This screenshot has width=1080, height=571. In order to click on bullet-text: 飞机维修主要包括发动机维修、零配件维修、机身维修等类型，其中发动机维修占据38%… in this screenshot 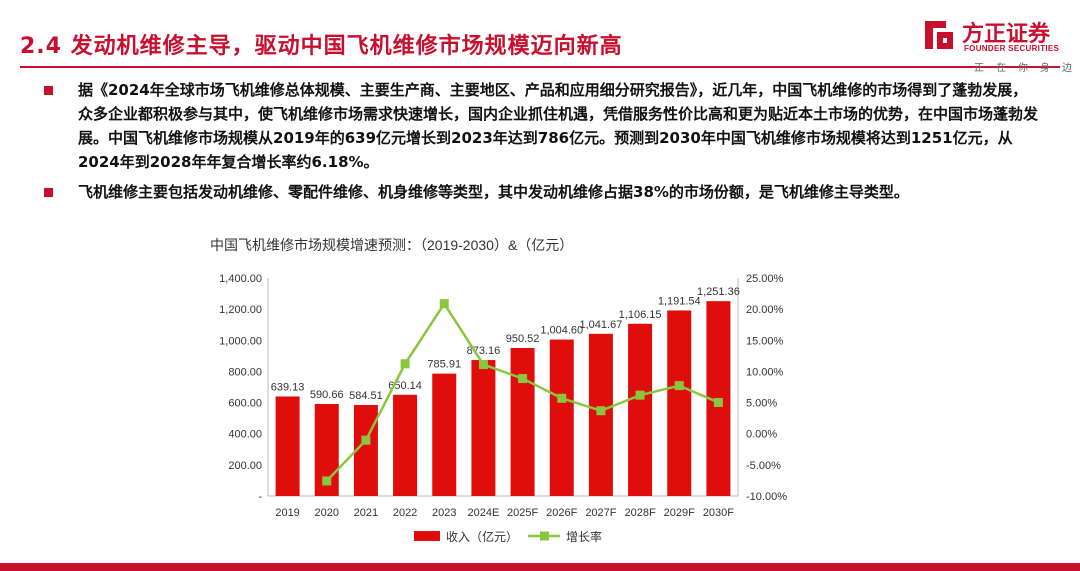, I will do `click(493, 192)`.